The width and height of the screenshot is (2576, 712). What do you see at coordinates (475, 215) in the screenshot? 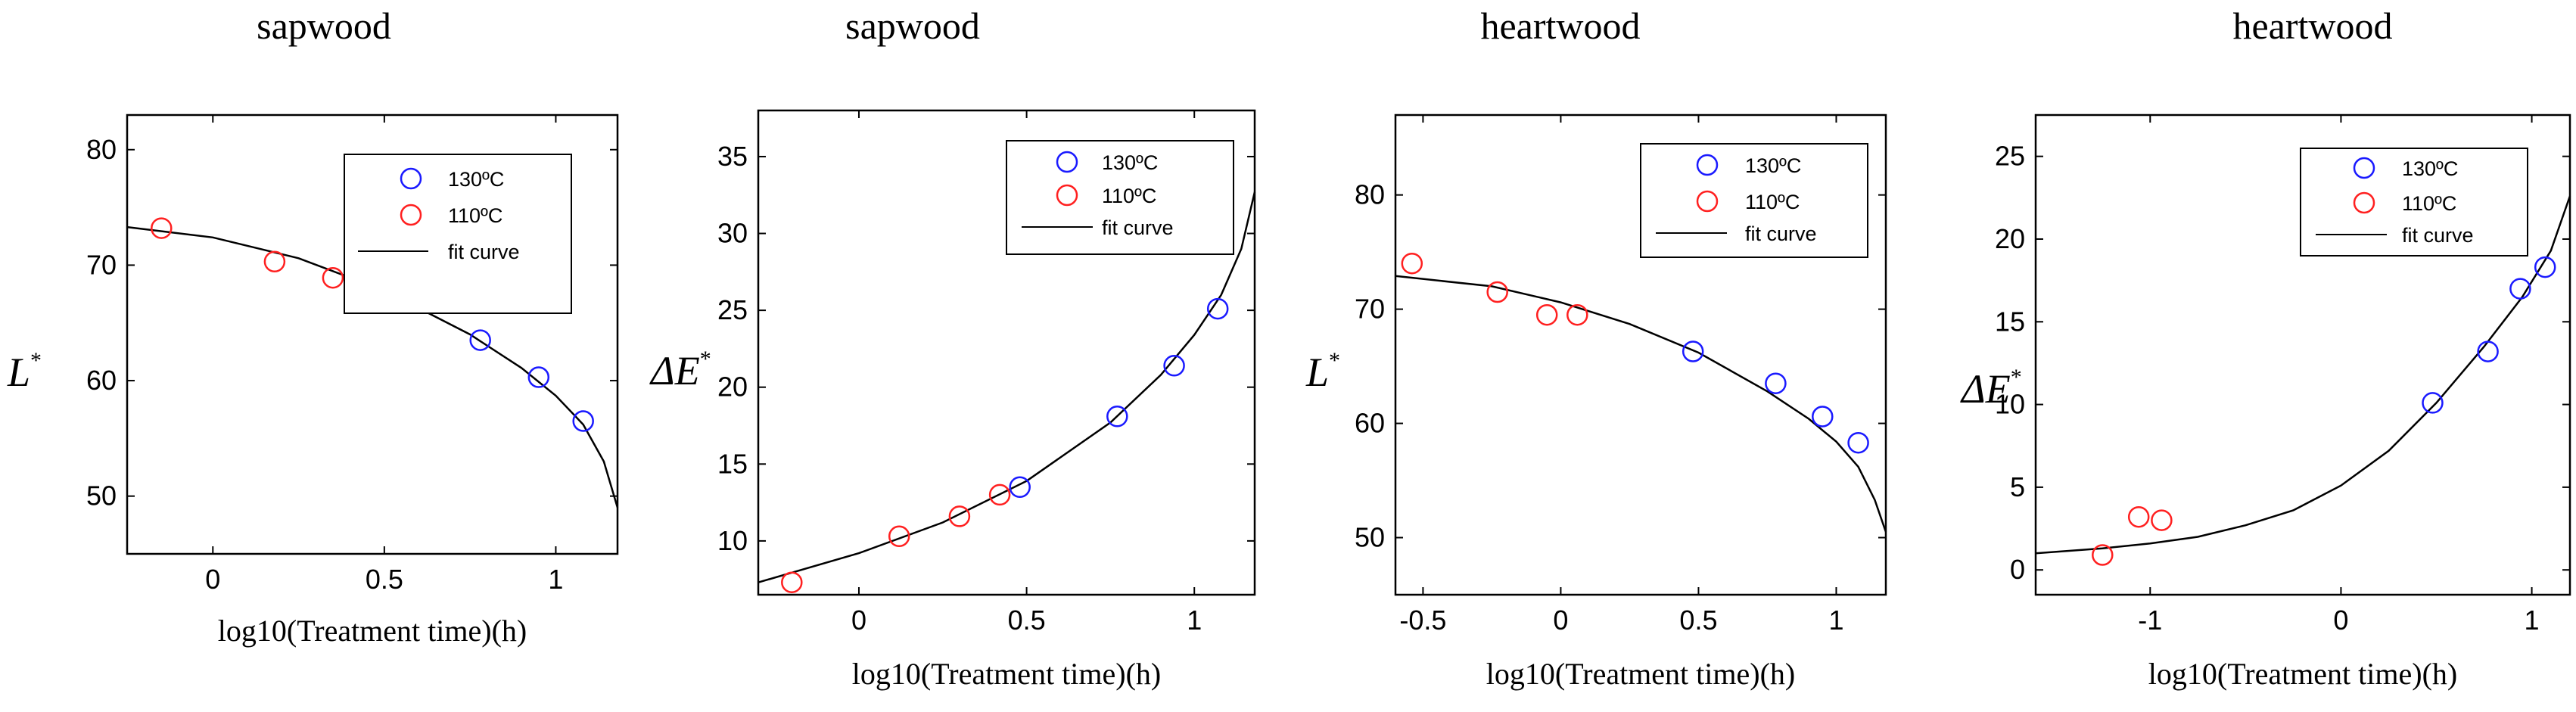
I see `legend-label-110: 110ºC` at bounding box center [475, 215].